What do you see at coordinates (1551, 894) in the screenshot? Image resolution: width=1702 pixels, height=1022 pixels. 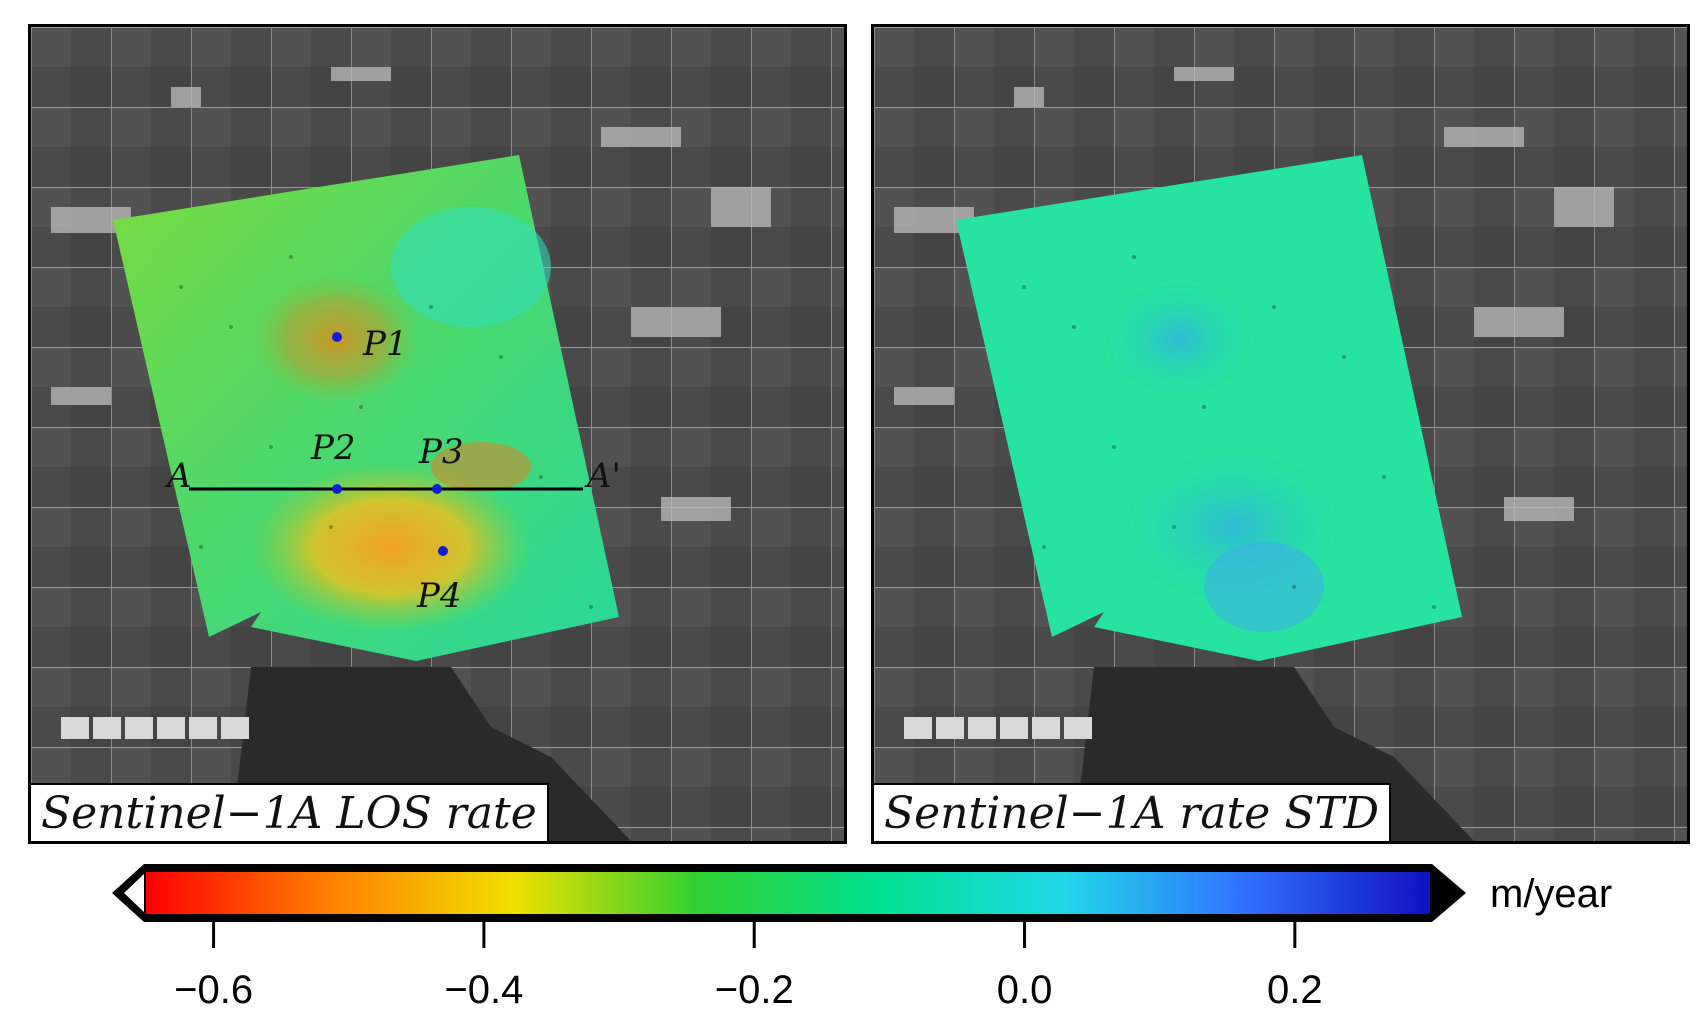 I see `colorbar-unit-label: m/year` at bounding box center [1551, 894].